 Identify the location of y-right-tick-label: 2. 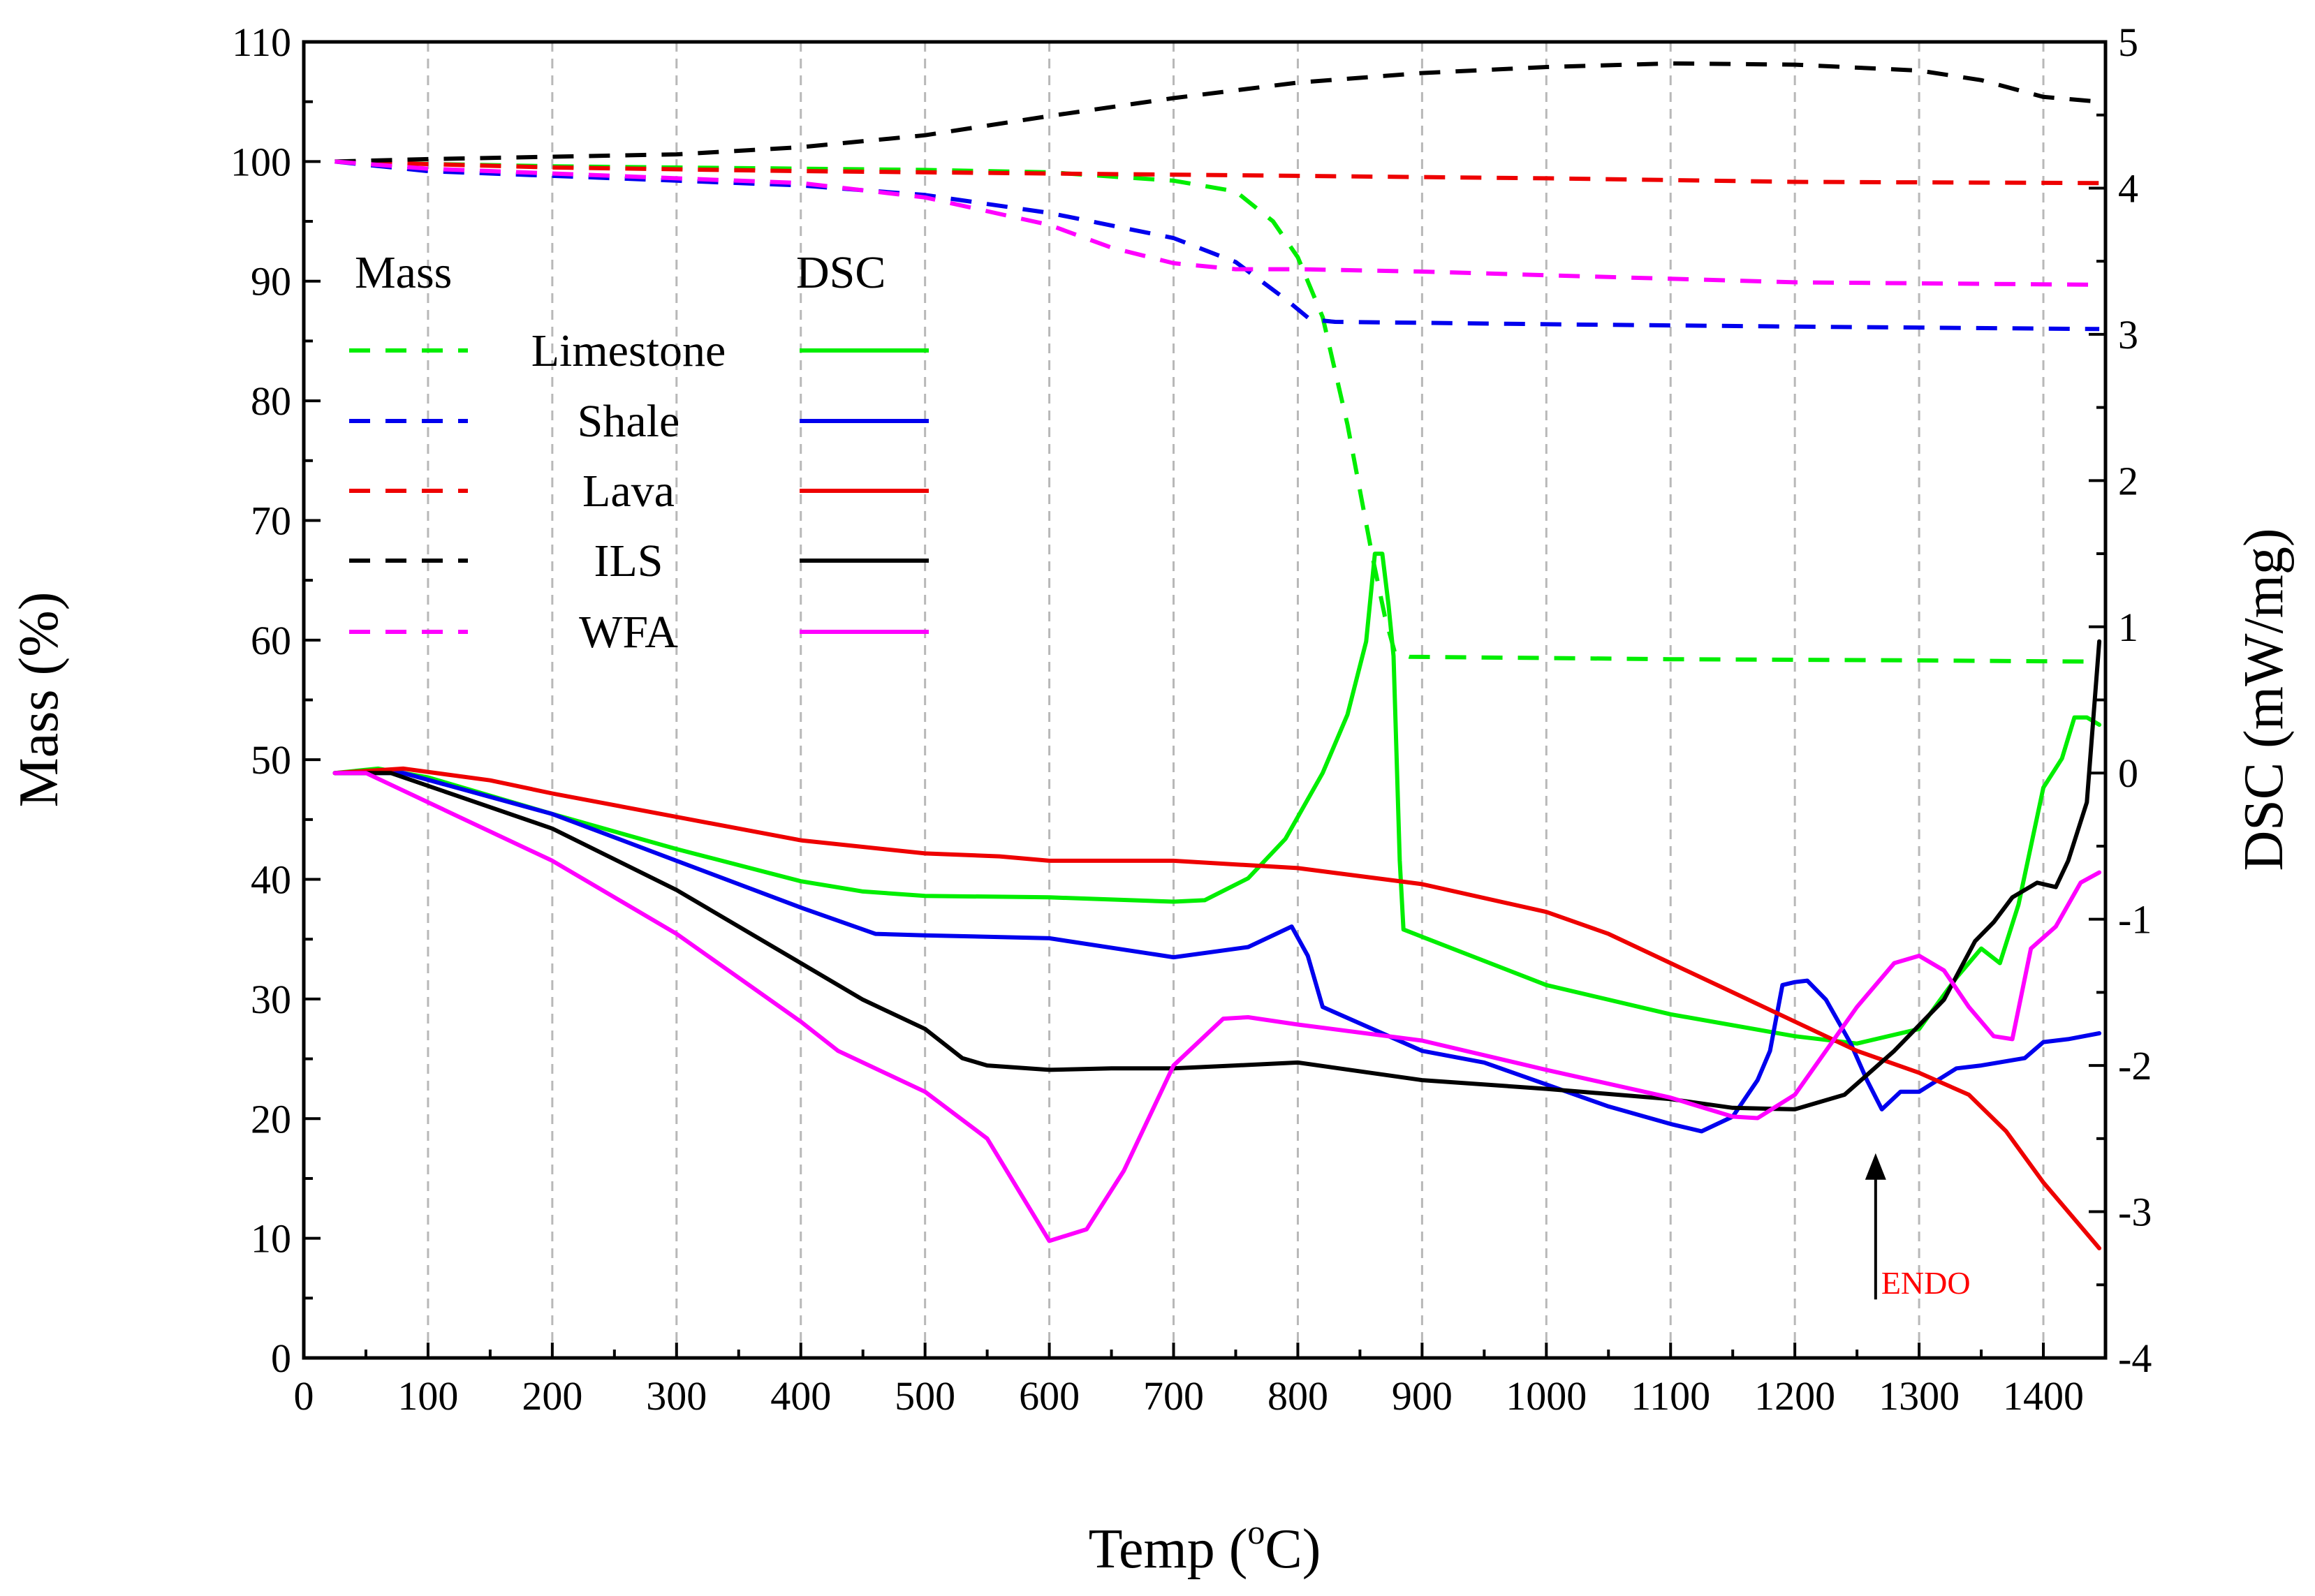
(2128, 480).